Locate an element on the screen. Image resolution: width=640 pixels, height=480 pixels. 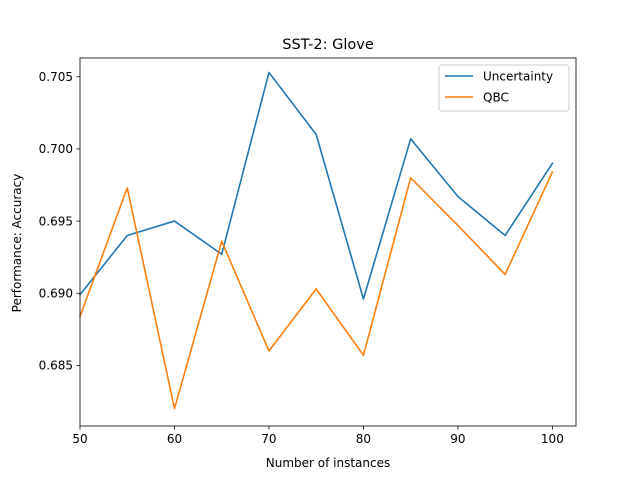
x-tick-label-100: 100 is located at coordinates (552, 439).